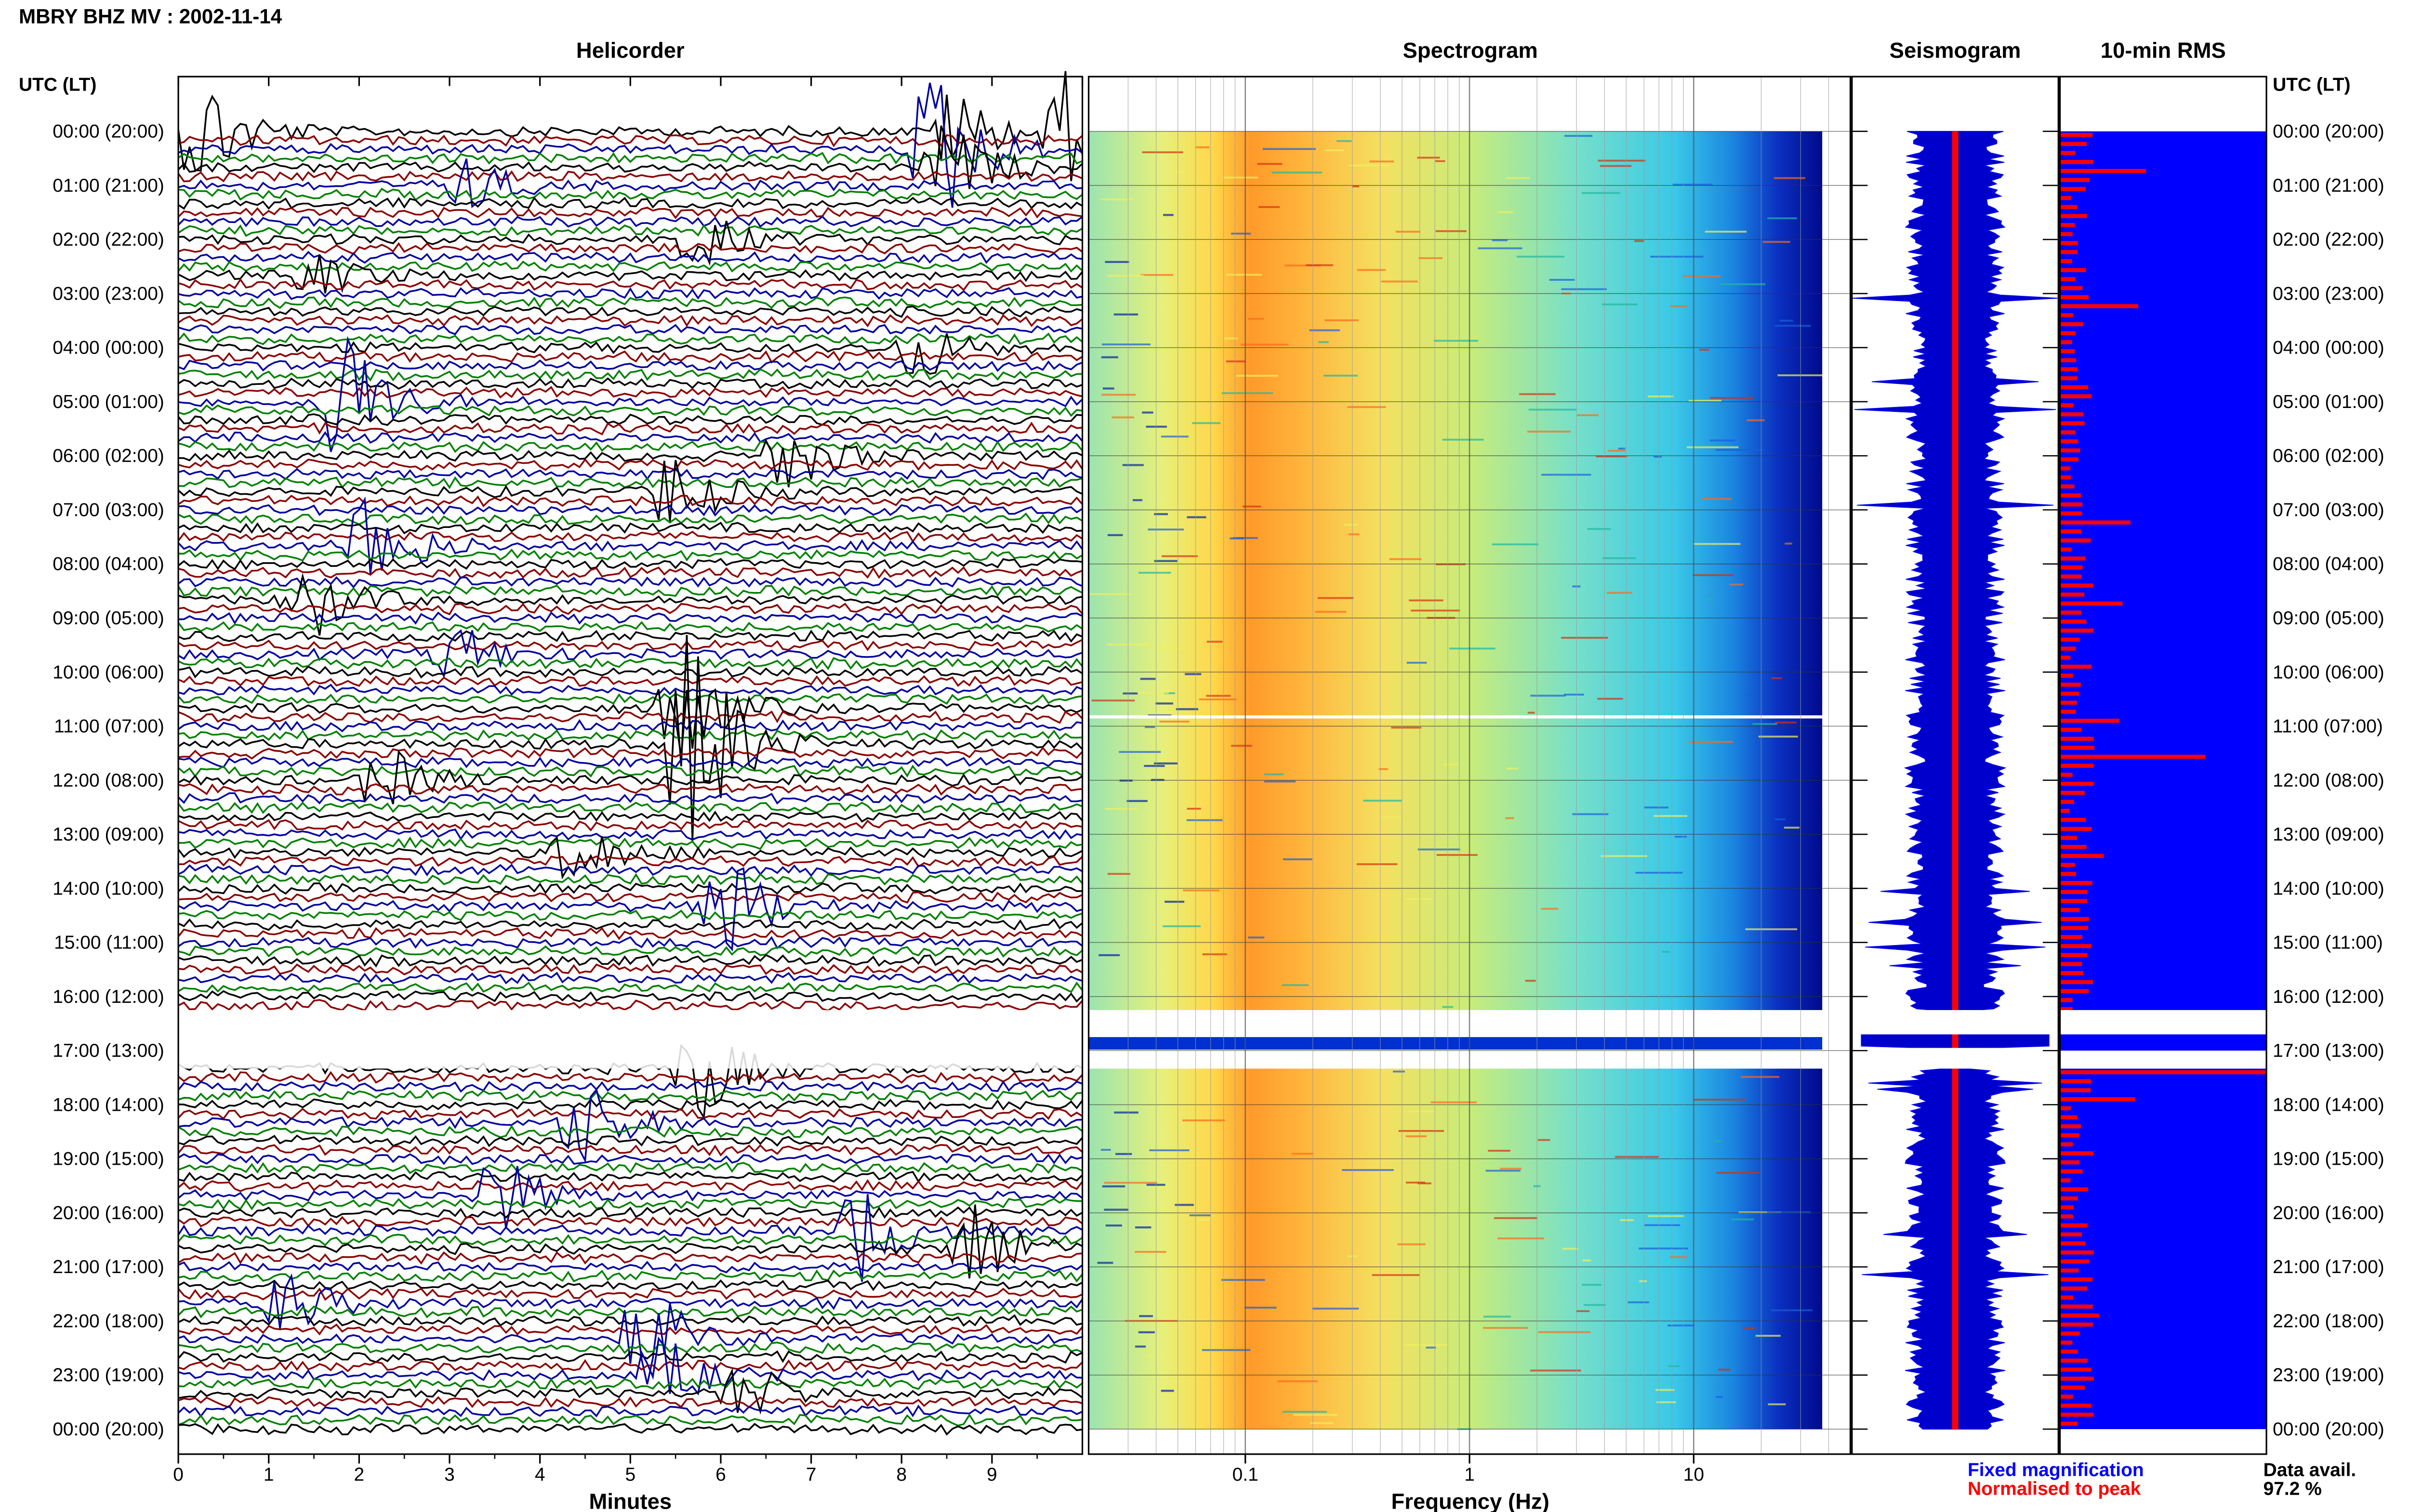 This screenshot has width=2409, height=1512. I want to click on utc-header-right: UTC (LT), so click(2311, 84).